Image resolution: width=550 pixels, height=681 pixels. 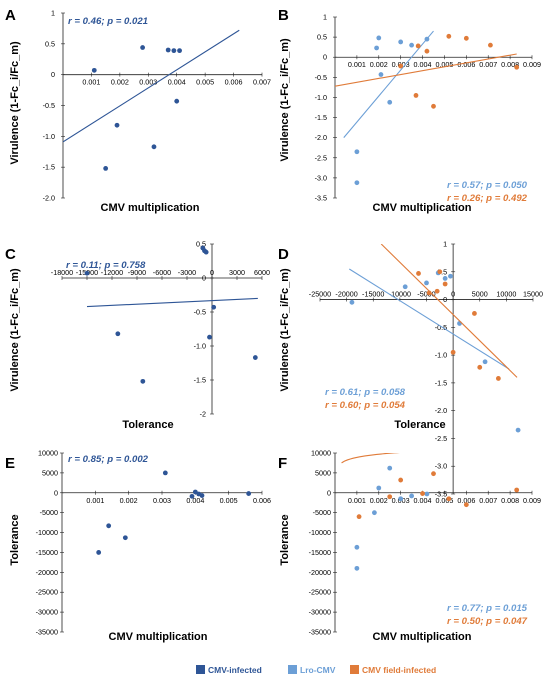 I want to click on stat-label: r = 0.77; p = 0.015, so click(x=487, y=608).